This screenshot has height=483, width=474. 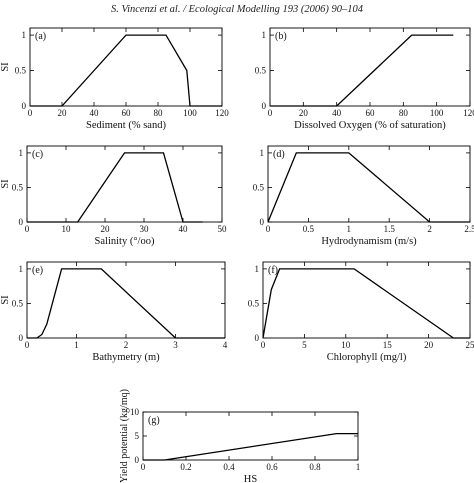 What do you see at coordinates (370, 125) in the screenshot?
I see `x-axis-label: Dissolved Oxygen (% of saturation)` at bounding box center [370, 125].